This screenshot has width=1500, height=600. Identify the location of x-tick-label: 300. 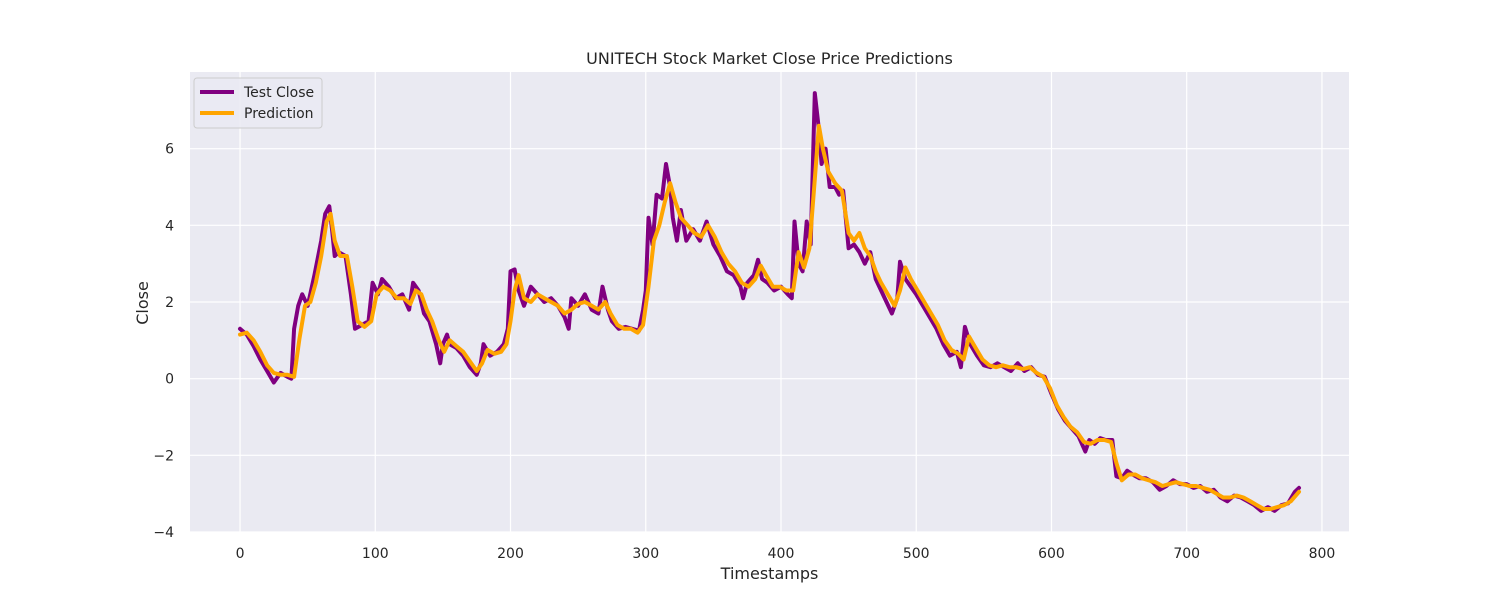
(645, 554).